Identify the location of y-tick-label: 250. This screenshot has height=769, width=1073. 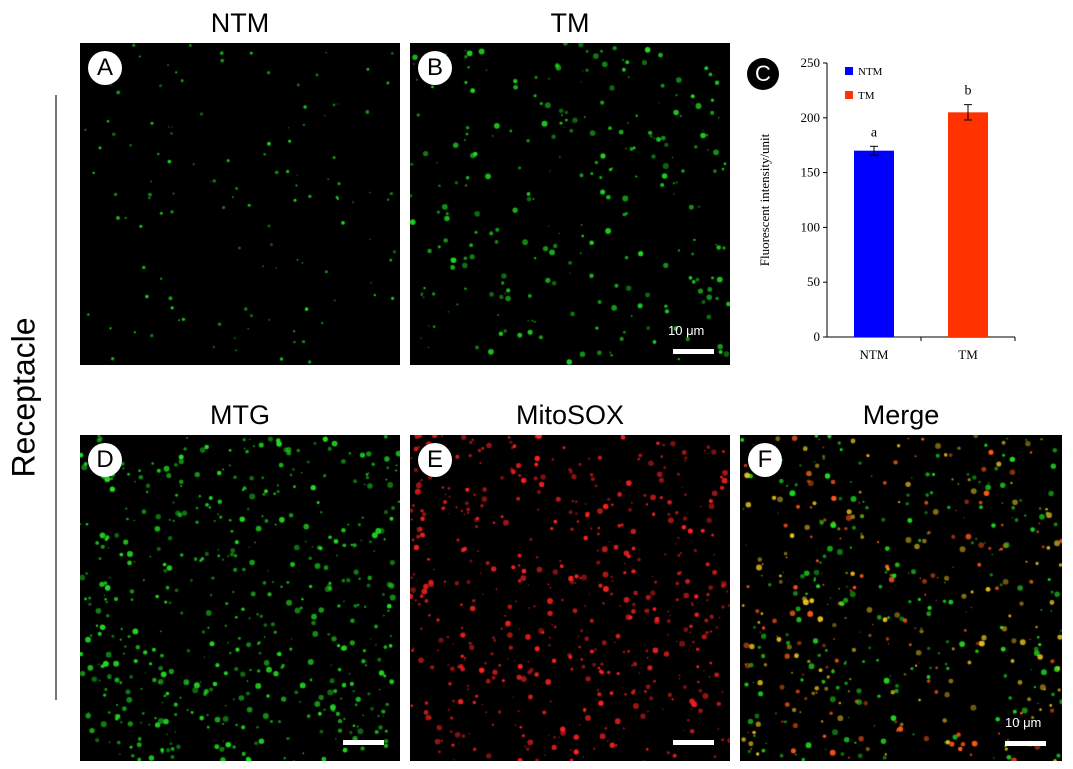
(811, 62).